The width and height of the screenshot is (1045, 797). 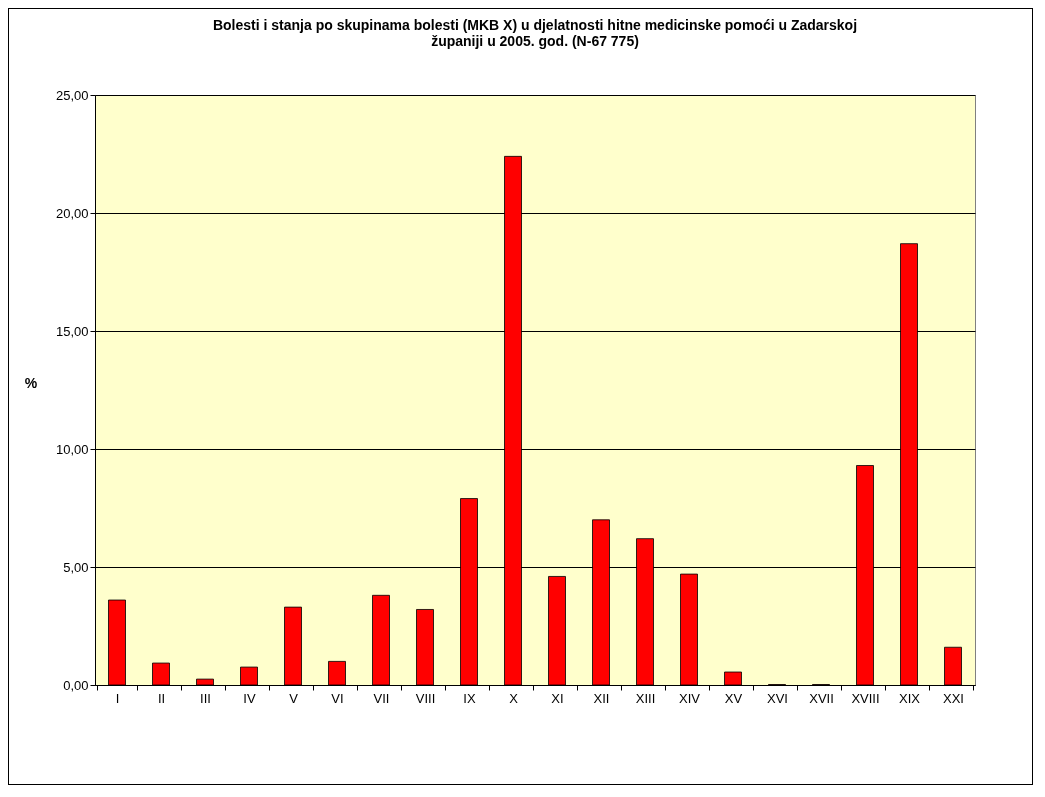 What do you see at coordinates (161, 698) in the screenshot?
I see `x-tick-label: II` at bounding box center [161, 698].